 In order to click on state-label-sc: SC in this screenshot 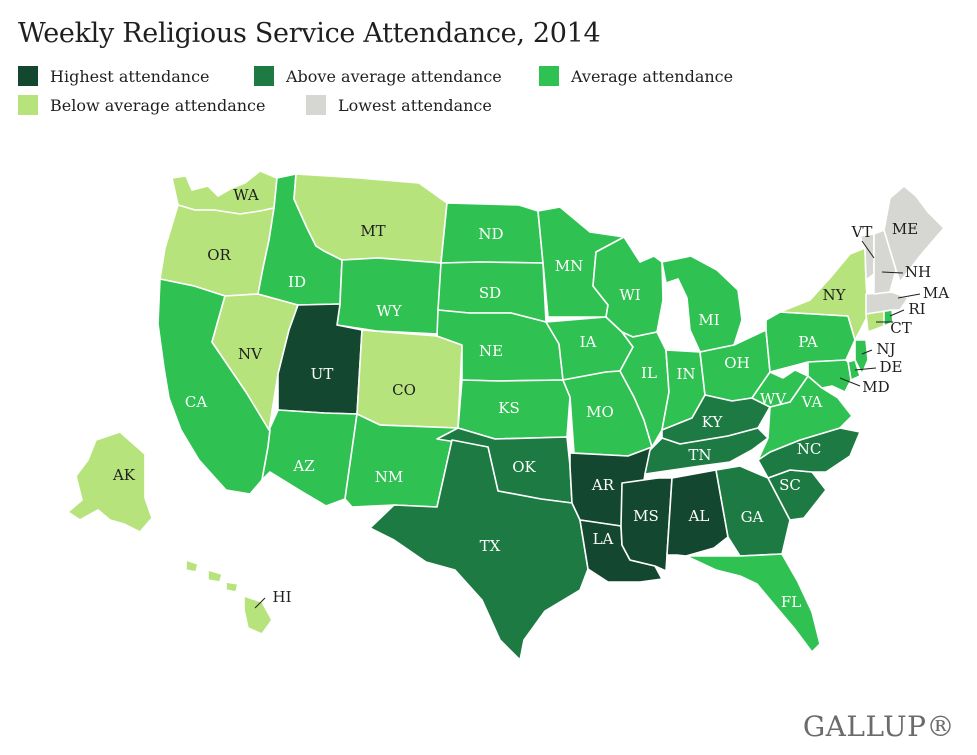, I will do `click(790, 485)`.